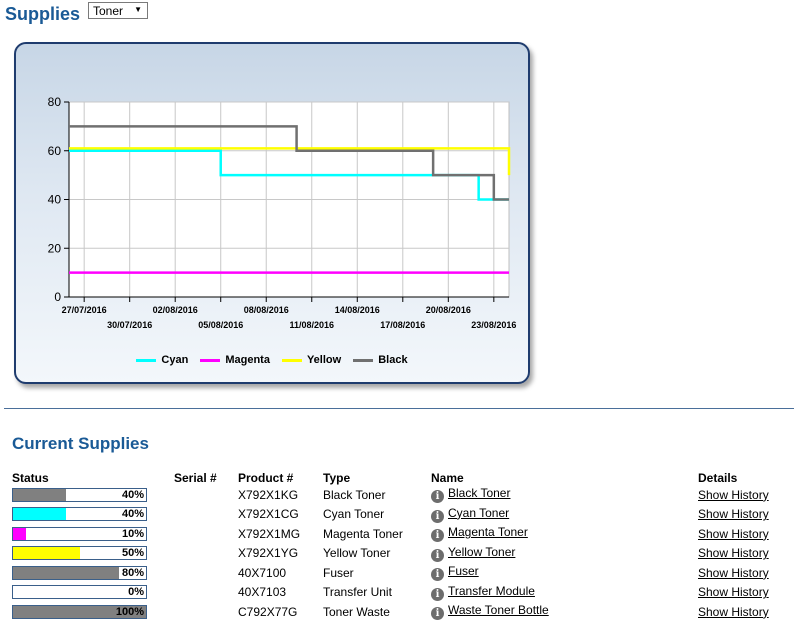 The image size is (800, 636). What do you see at coordinates (393, 360) in the screenshot?
I see `legend-label: Black` at bounding box center [393, 360].